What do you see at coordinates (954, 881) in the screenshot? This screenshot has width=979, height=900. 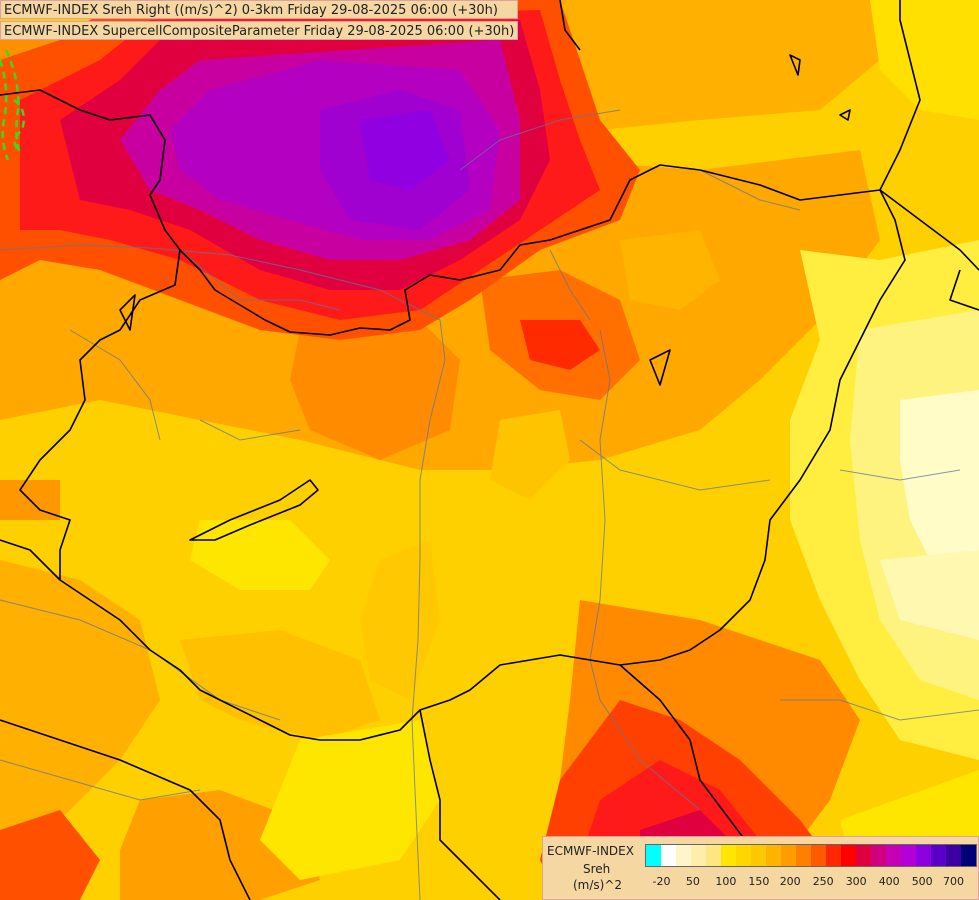 I see `legend-tick-label: 700` at bounding box center [954, 881].